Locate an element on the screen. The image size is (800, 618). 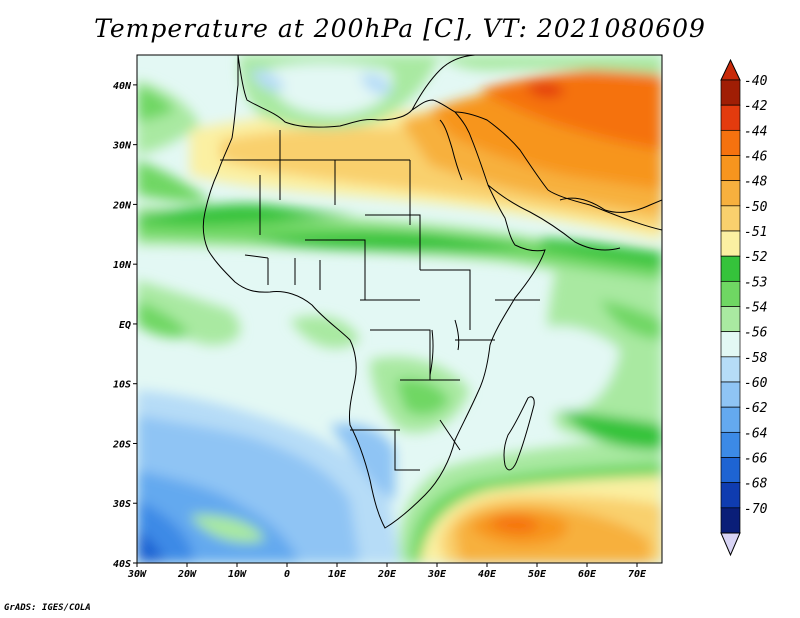
colorbar-label: -52 is located at coordinates (756, 257).